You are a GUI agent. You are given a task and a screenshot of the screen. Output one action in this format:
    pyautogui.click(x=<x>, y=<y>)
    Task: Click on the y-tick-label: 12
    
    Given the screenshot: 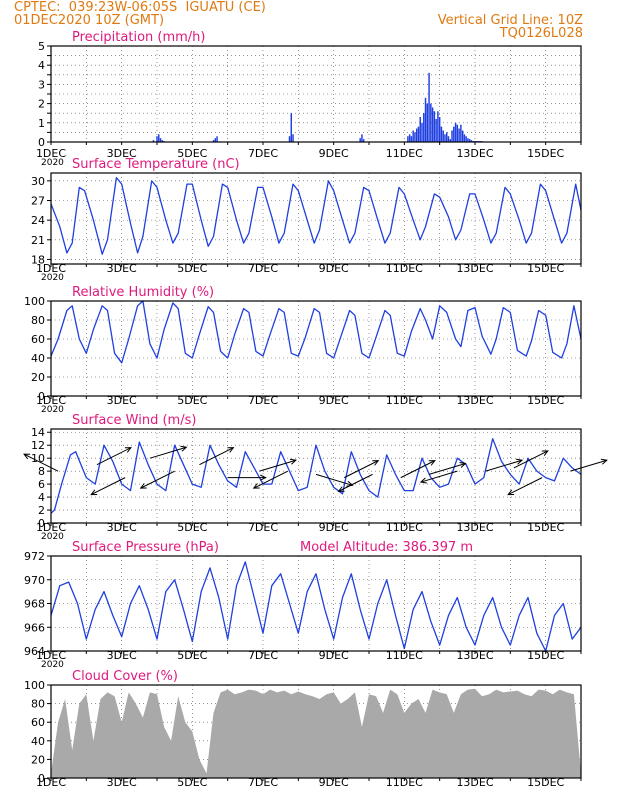 What is the action you would take?
    pyautogui.click(x=38, y=445)
    